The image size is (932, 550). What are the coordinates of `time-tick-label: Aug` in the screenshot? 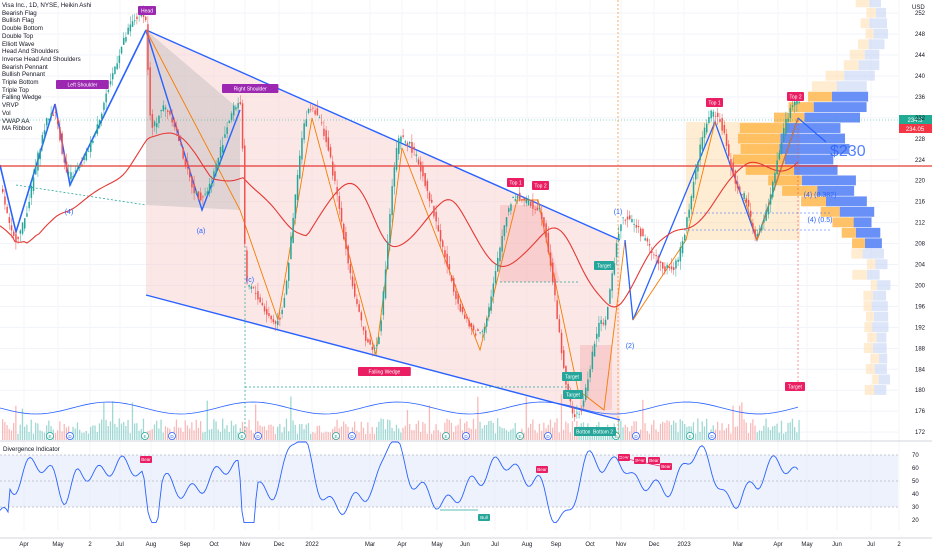 It's located at (527, 545).